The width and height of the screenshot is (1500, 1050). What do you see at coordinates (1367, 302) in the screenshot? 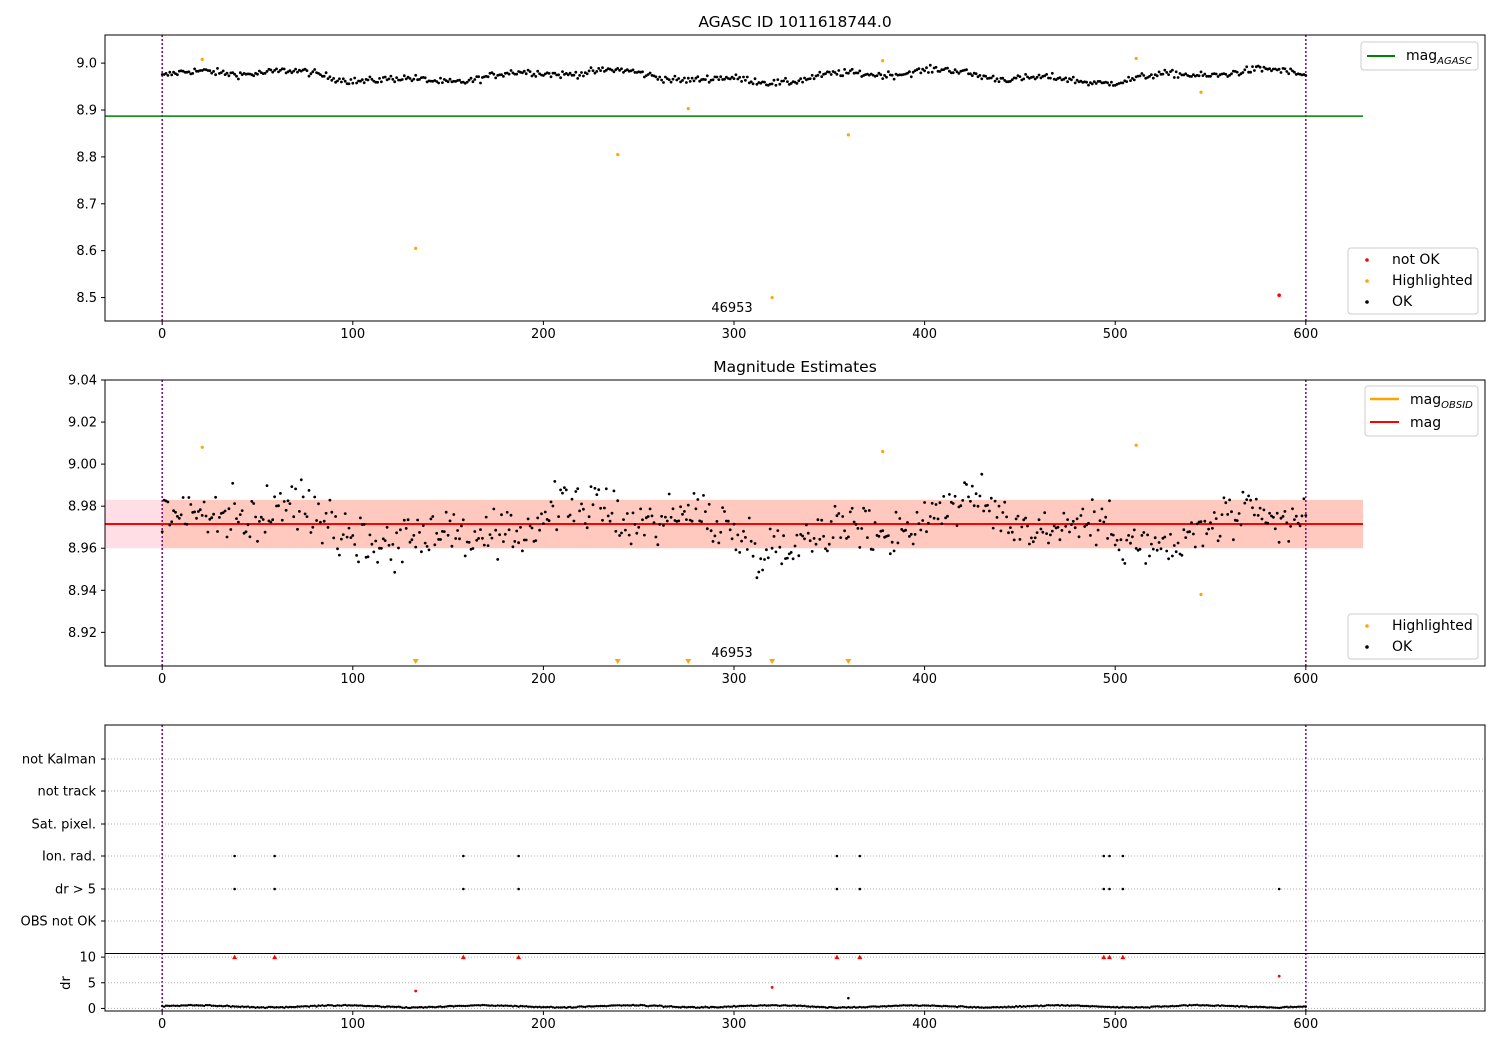
I see `legend-marker-ok` at bounding box center [1367, 302].